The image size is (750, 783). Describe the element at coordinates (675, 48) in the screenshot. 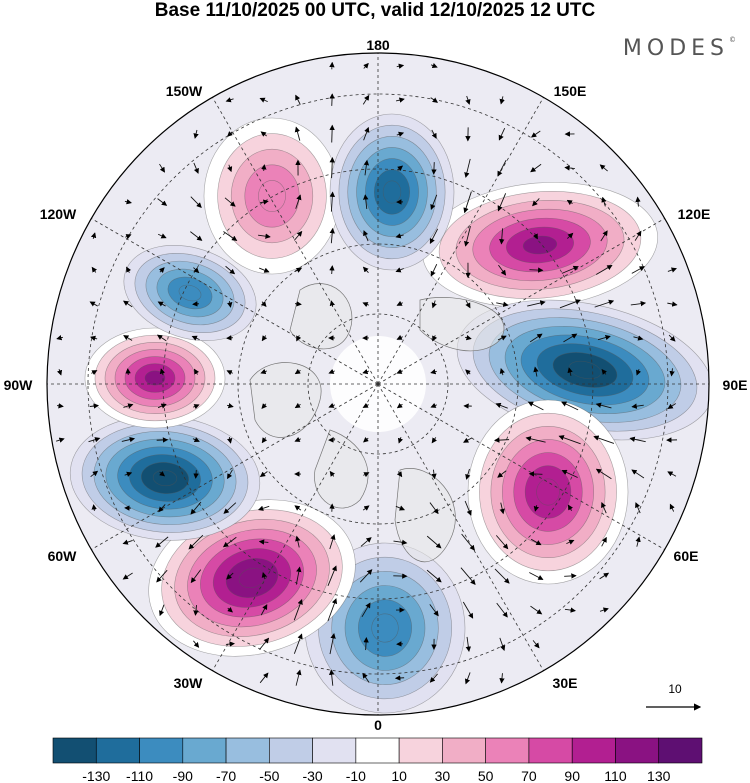

I see `brand-name: MODES` at that location.